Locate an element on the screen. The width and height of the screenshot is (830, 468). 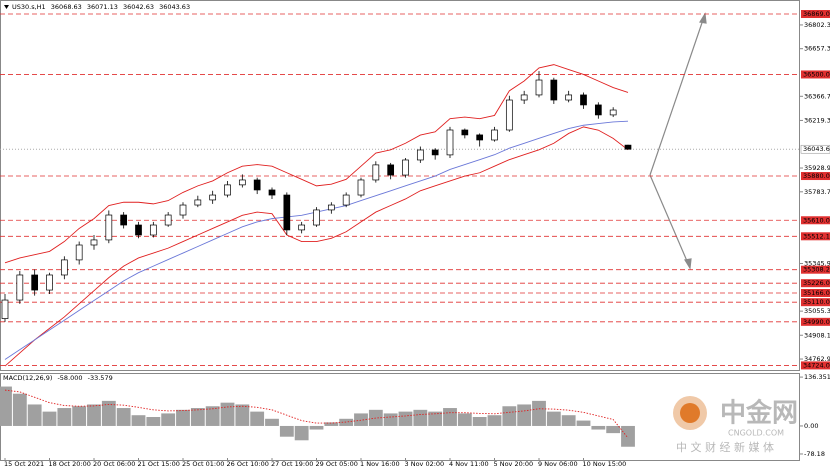
y-tick-label: 36657.30 is located at coordinates (817, 49).